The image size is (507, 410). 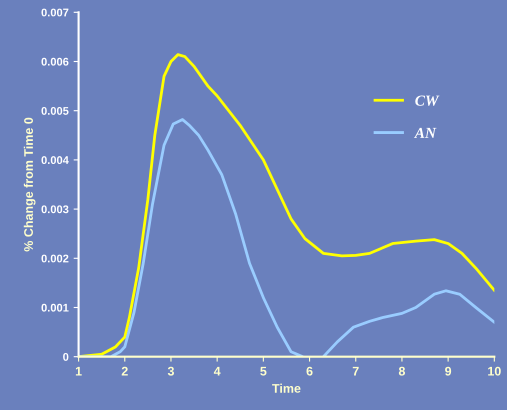 I want to click on legend-label: AN, so click(x=425, y=133).